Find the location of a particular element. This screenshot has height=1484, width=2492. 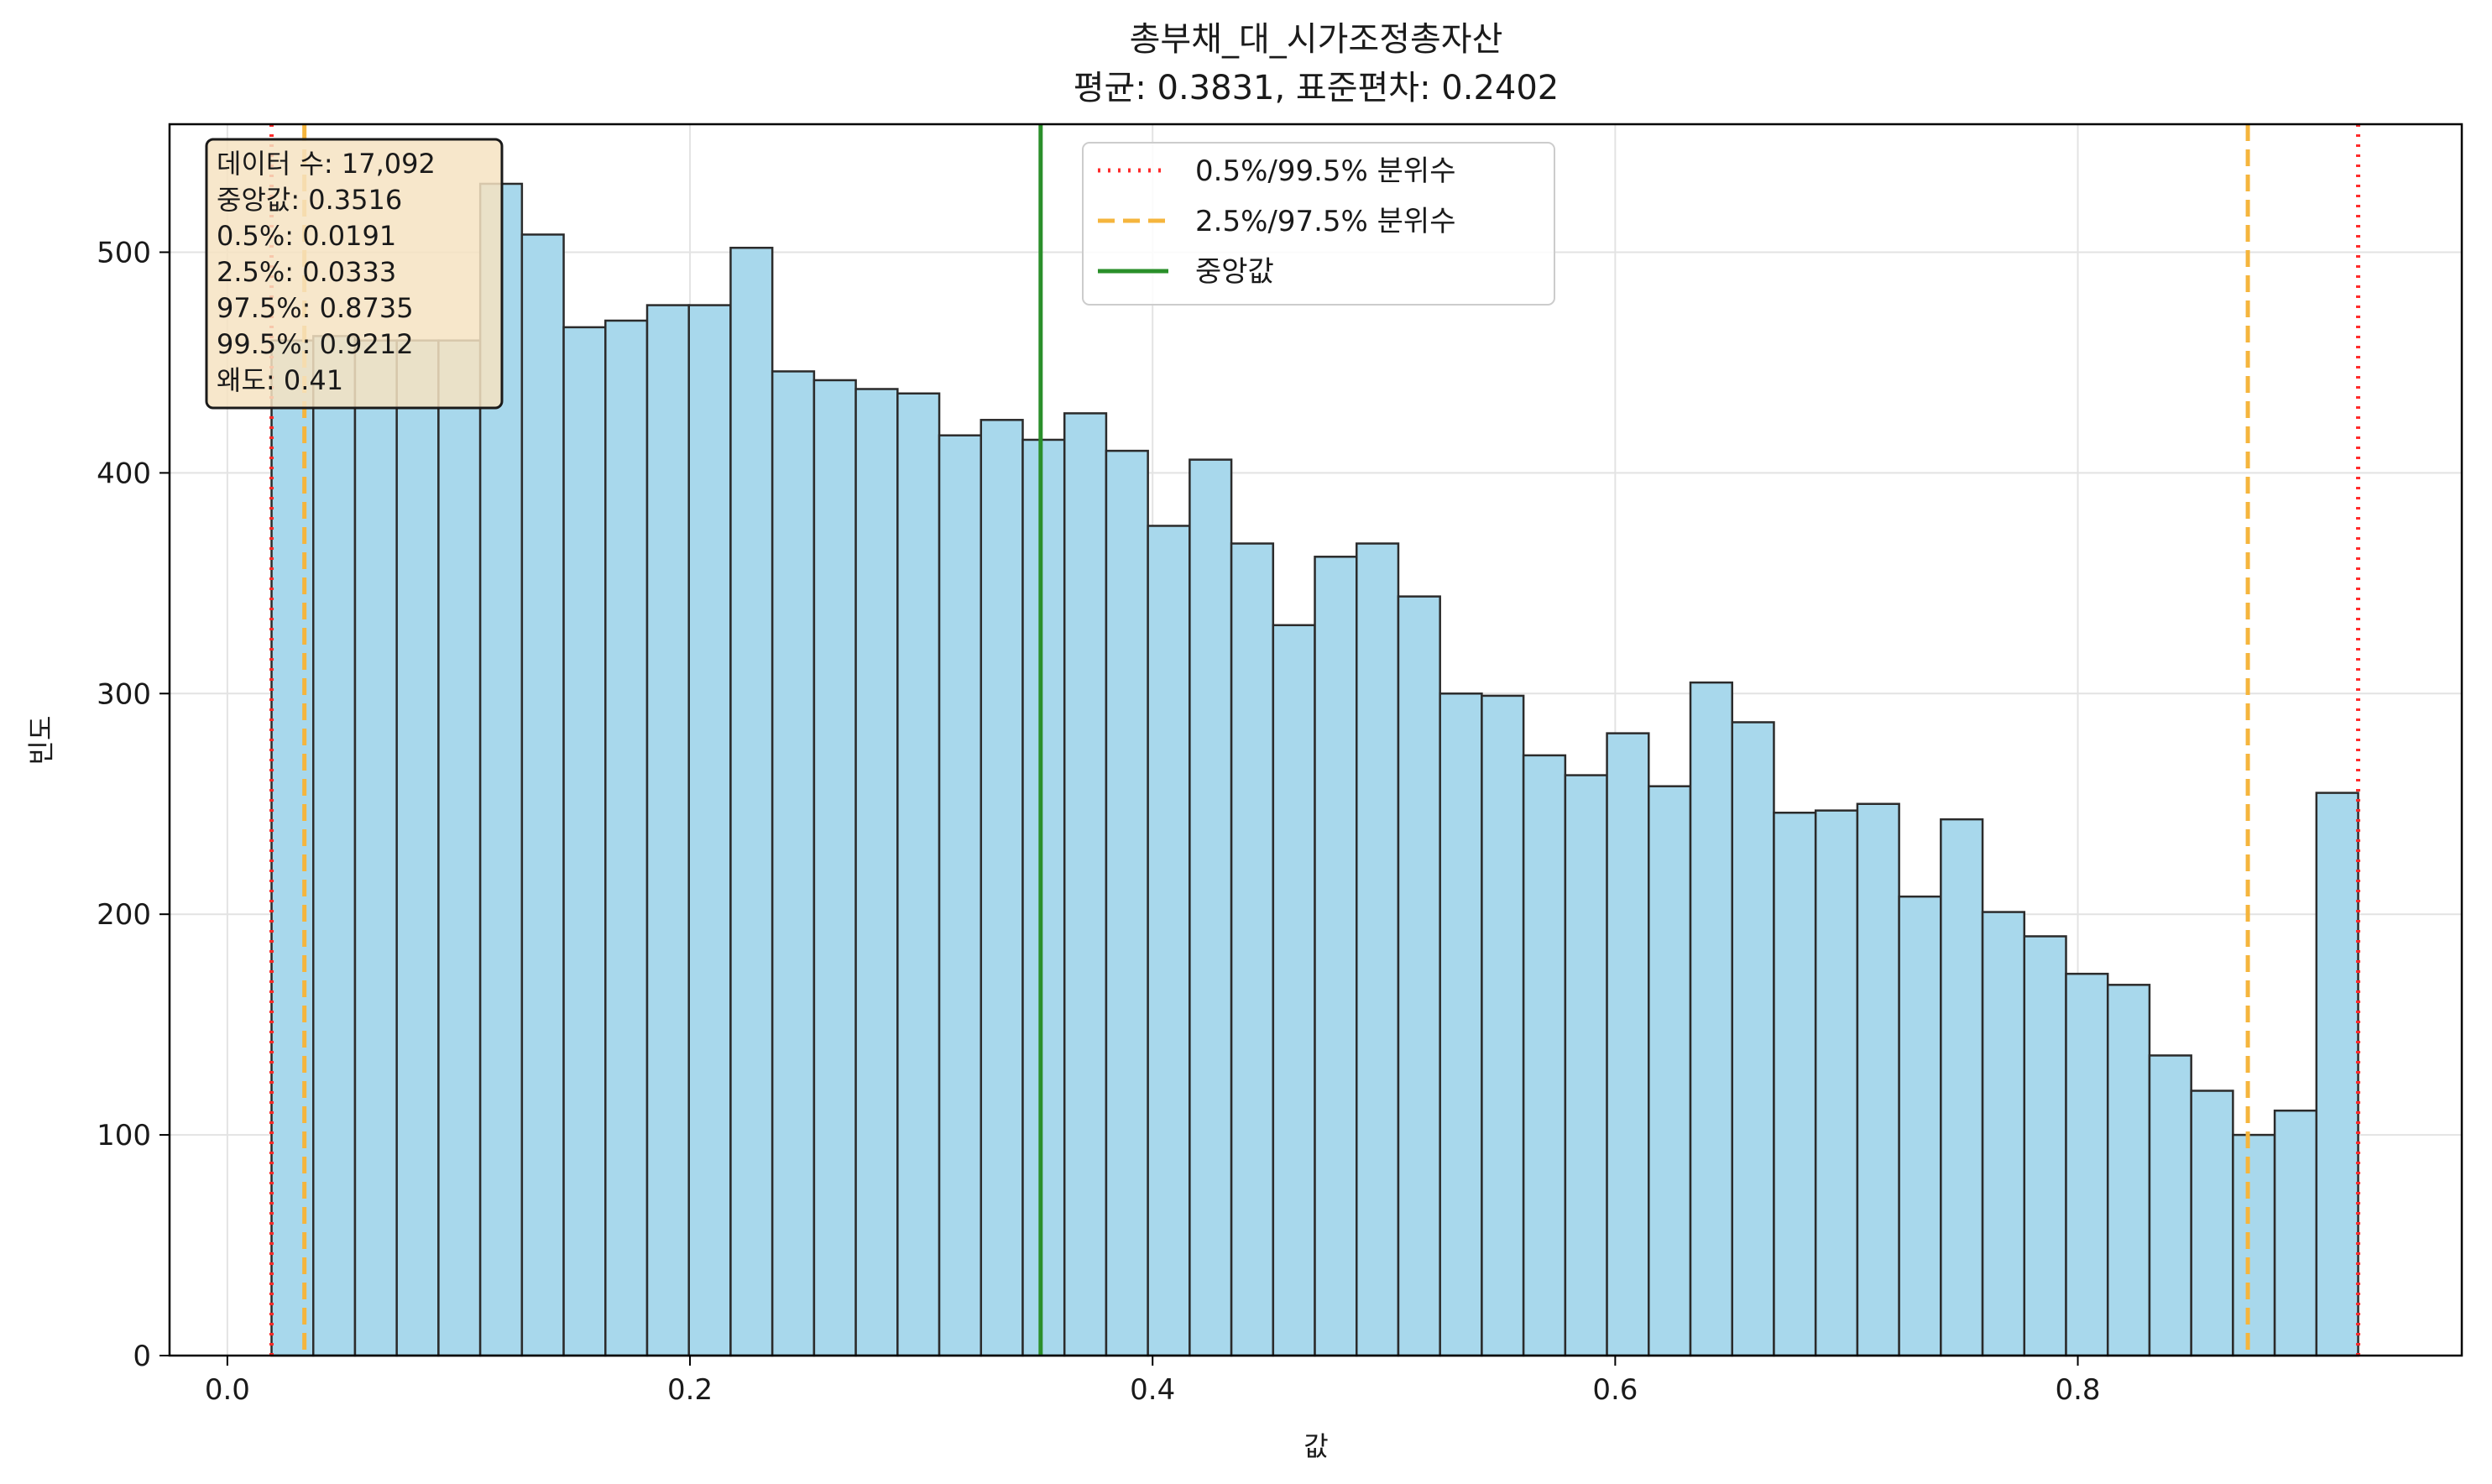

stats-line: 데이터 수: 17,092 is located at coordinates (326, 164).